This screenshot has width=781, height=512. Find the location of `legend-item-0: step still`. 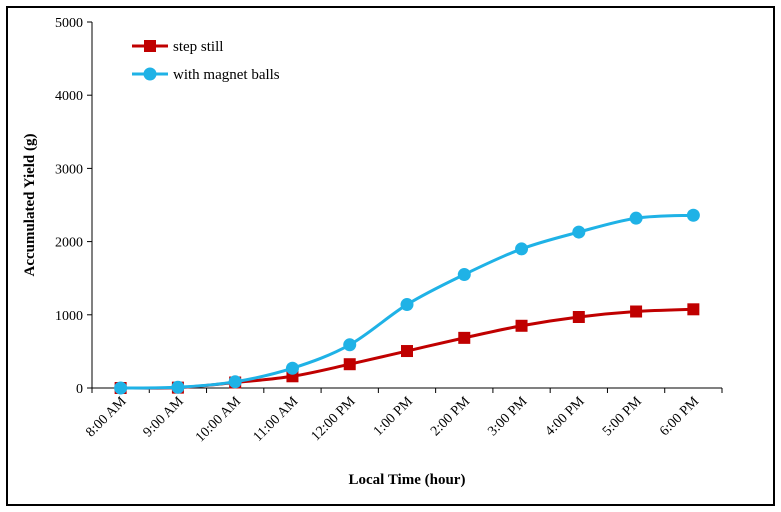

legend-item-0: step still is located at coordinates (177, 47).